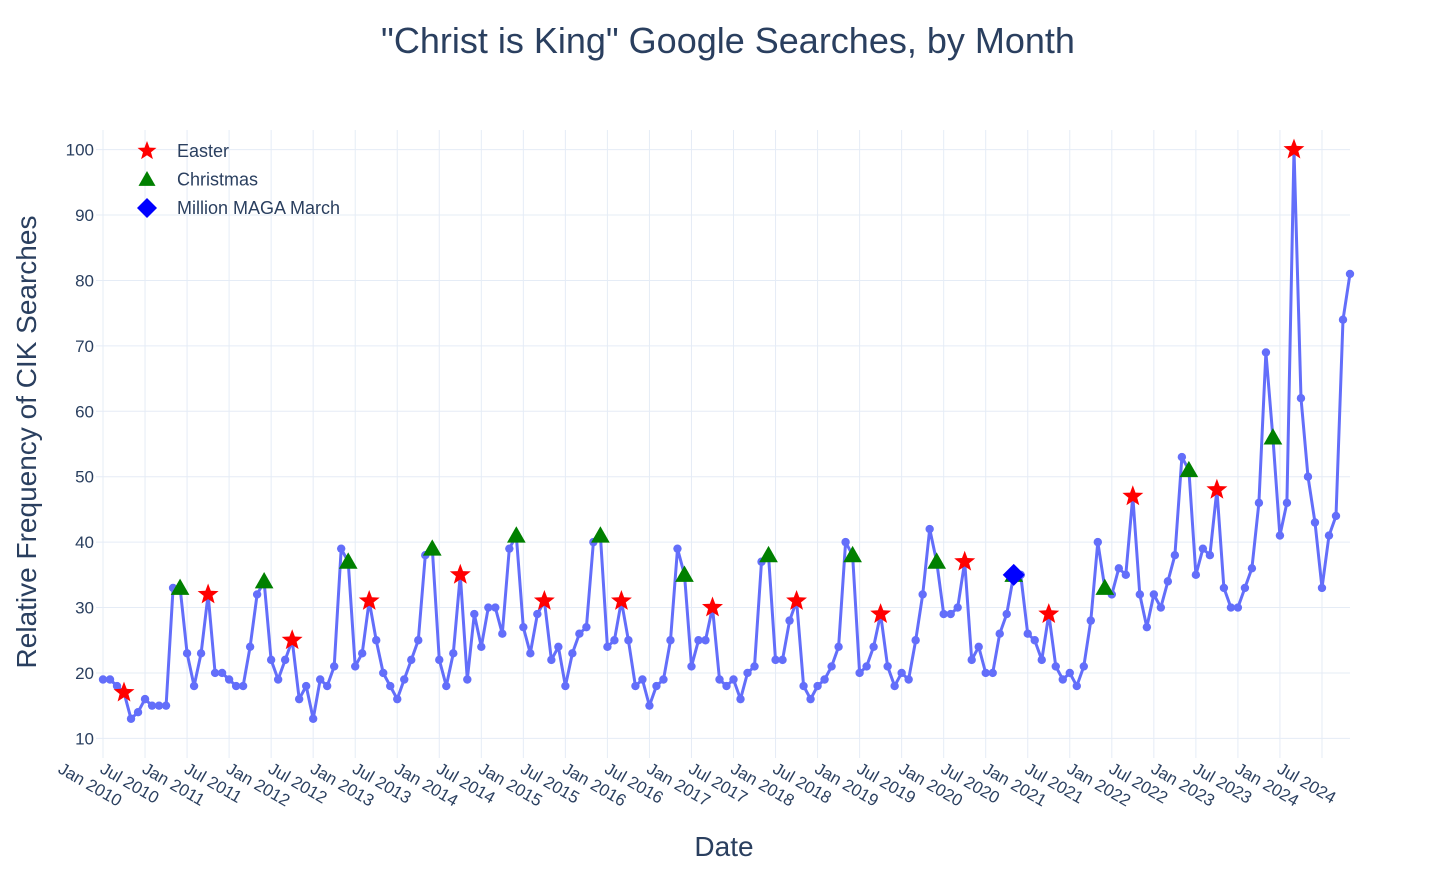 The height and width of the screenshot is (870, 1456). Describe the element at coordinates (84, 542) in the screenshot. I see `y-tick-label: 40` at that location.